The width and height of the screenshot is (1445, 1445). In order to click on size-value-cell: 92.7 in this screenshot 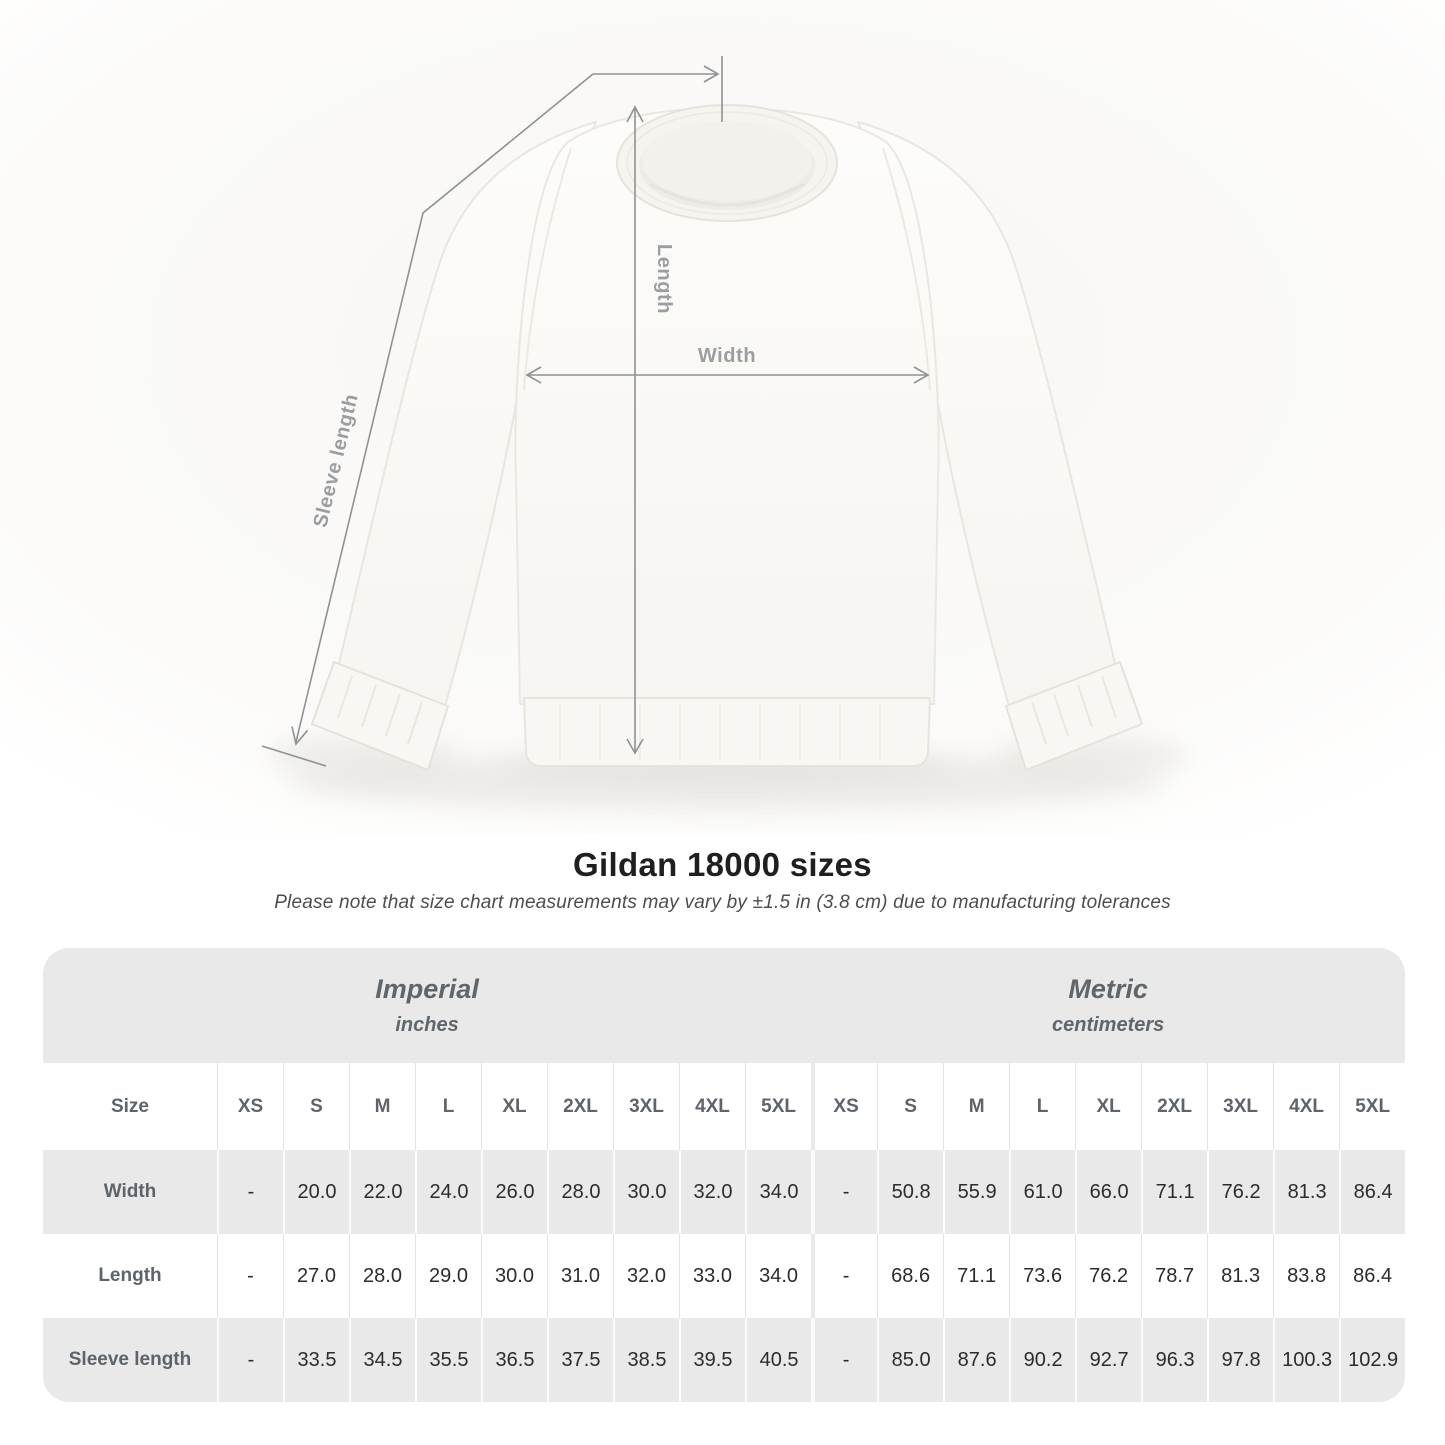, I will do `click(1108, 1360)`.